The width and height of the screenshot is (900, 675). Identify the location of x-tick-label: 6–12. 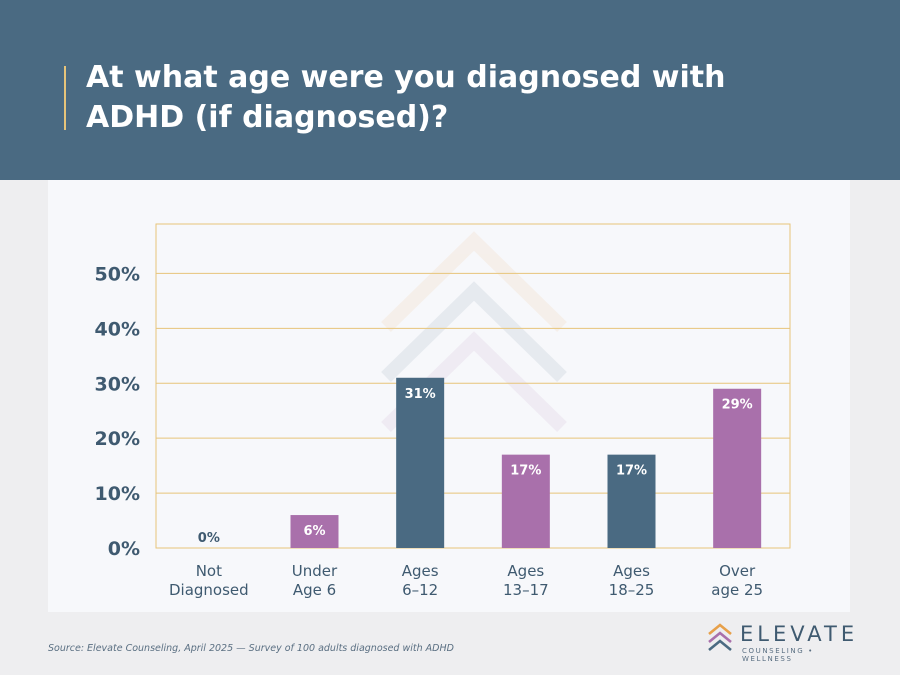
(420, 590).